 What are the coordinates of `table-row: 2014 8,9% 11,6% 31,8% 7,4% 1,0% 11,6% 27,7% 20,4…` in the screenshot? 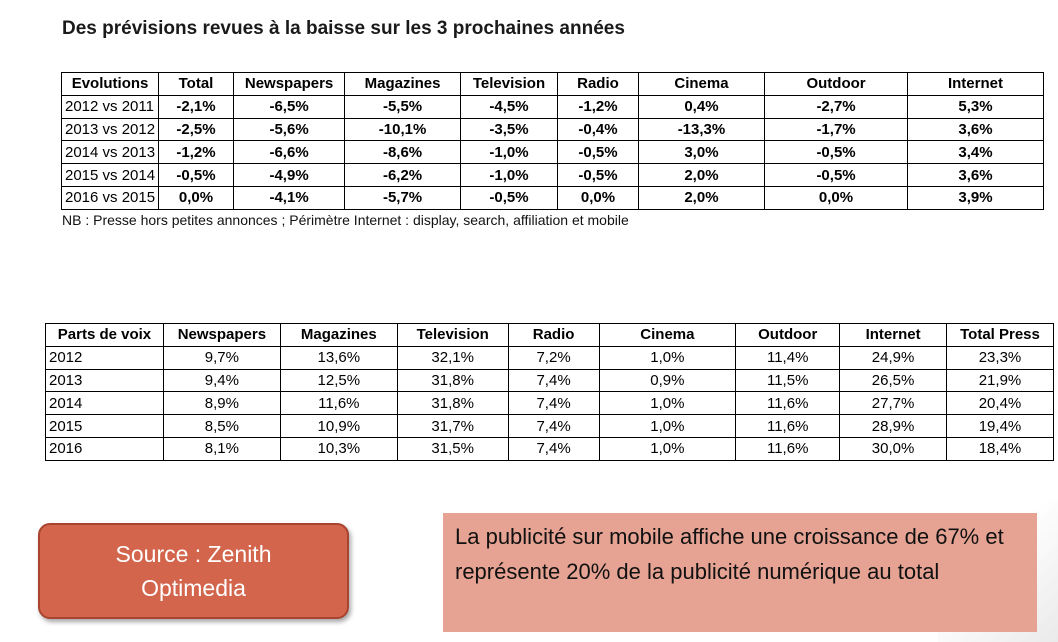 It's located at (549, 403).